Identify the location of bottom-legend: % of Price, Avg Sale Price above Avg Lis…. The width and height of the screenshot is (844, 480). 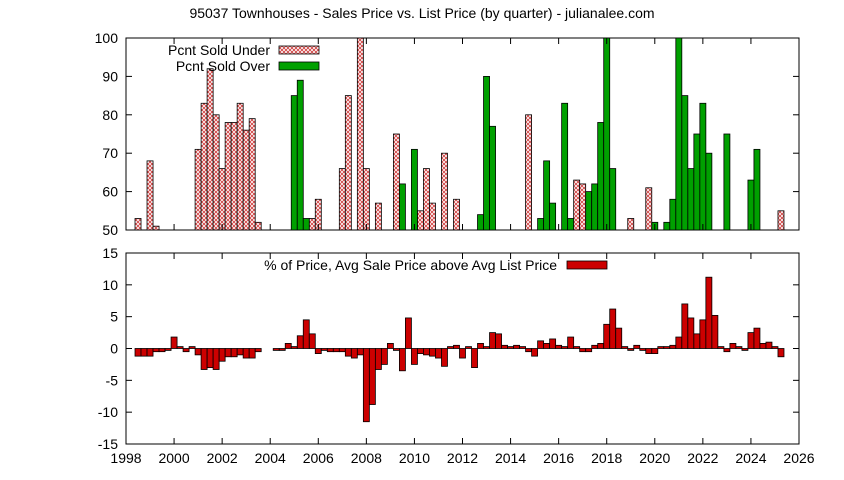
(436, 265).